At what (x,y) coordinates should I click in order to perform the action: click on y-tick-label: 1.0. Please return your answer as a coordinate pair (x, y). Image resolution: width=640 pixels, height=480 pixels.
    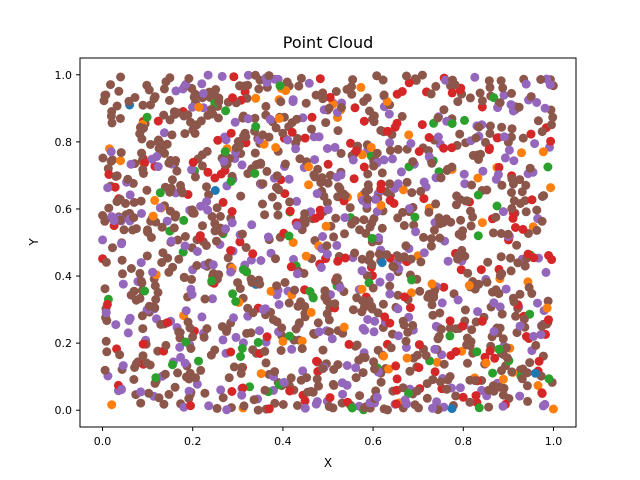
    Looking at the image, I should click on (64, 75).